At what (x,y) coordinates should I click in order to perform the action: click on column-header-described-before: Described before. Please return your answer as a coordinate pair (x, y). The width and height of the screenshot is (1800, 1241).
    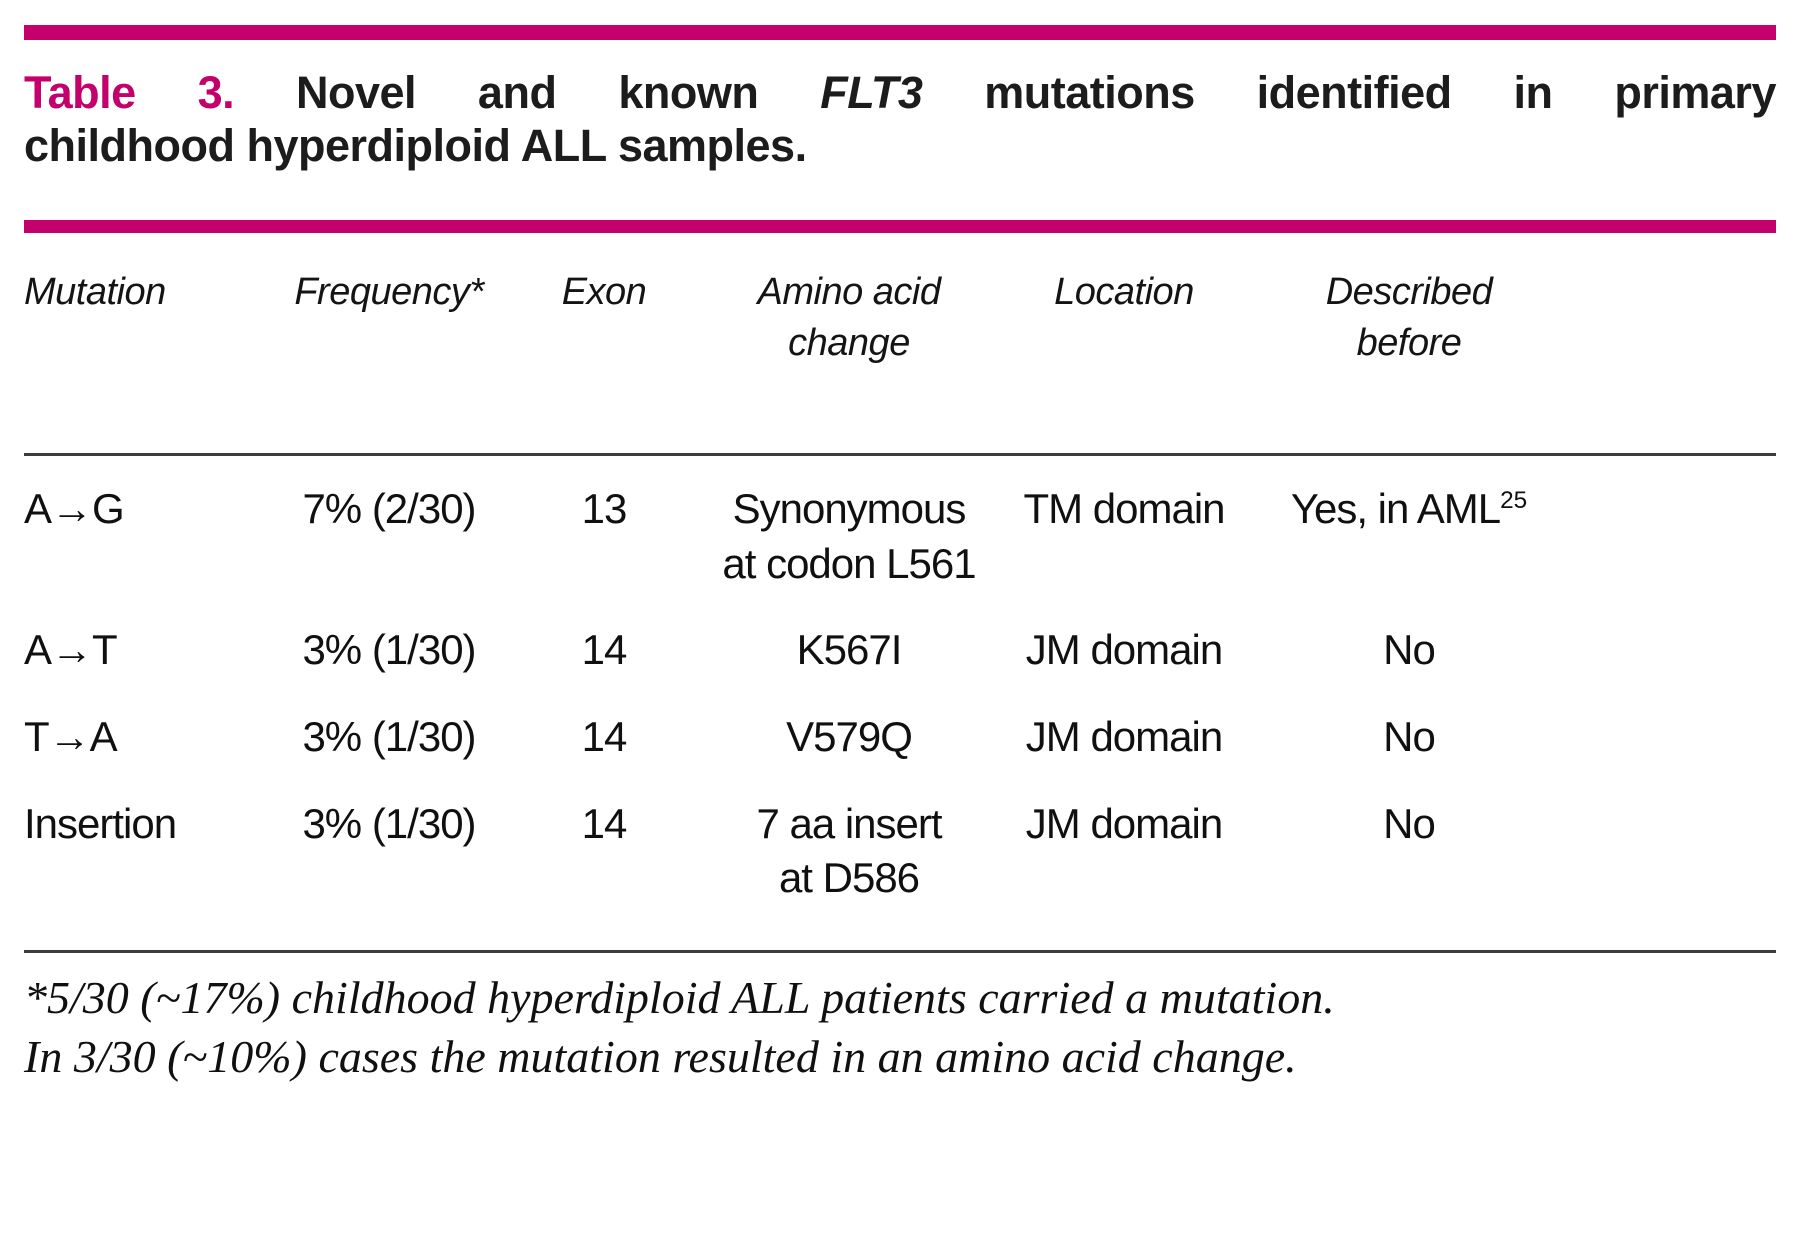
    Looking at the image, I should click on (1409, 318).